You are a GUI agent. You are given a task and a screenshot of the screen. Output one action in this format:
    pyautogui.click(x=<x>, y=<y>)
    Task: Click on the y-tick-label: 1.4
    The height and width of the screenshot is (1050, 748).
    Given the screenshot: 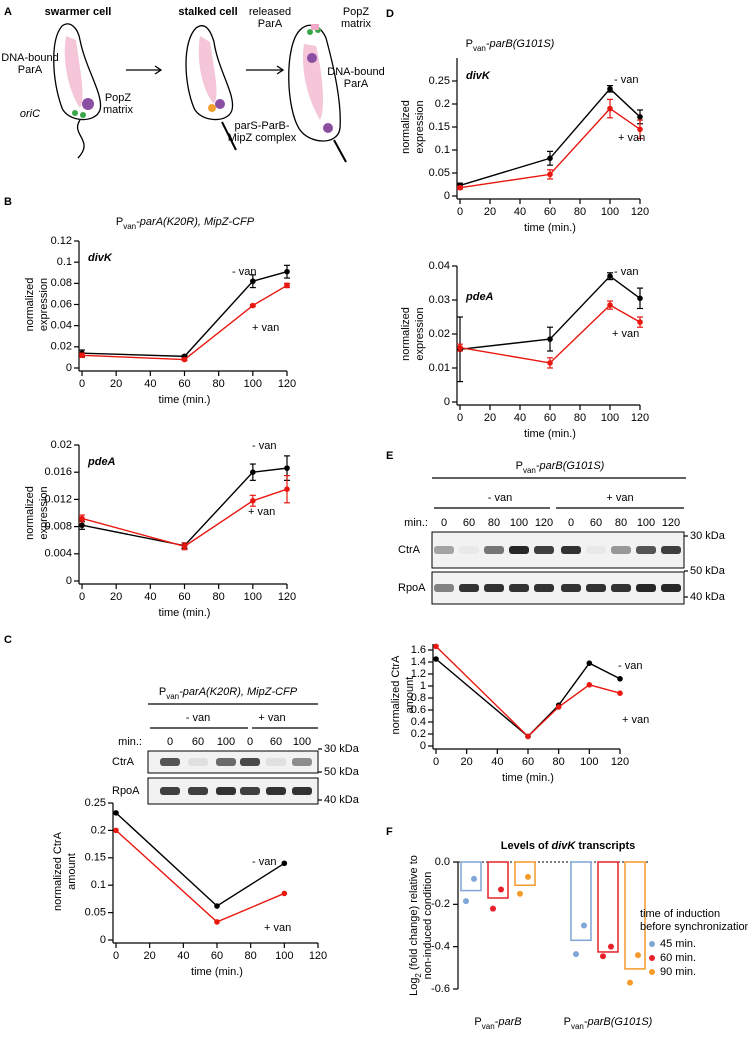 What is the action you would take?
    pyautogui.click(x=418, y=662)
    